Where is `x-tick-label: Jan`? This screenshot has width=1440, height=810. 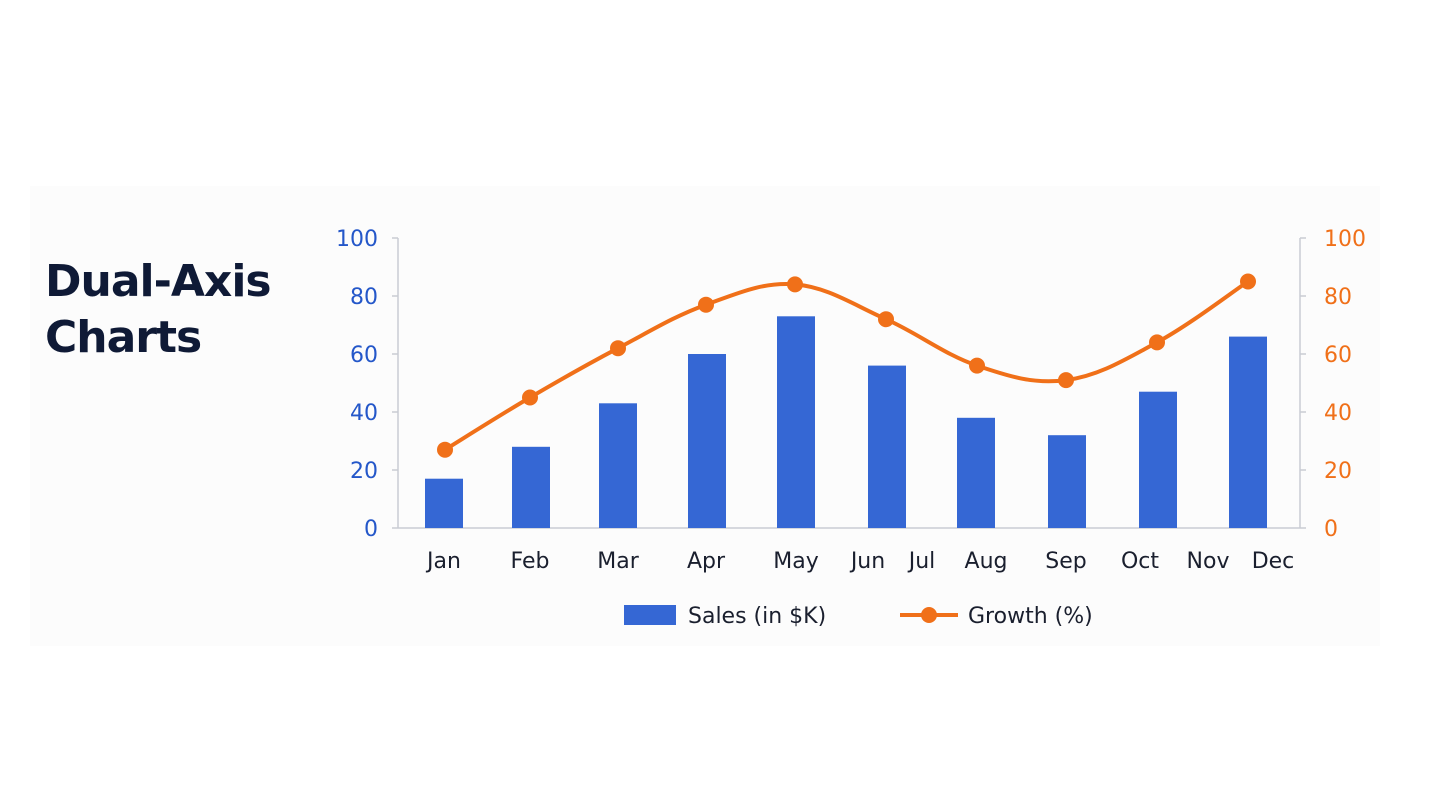 x-tick-label: Jan is located at coordinates (443, 561).